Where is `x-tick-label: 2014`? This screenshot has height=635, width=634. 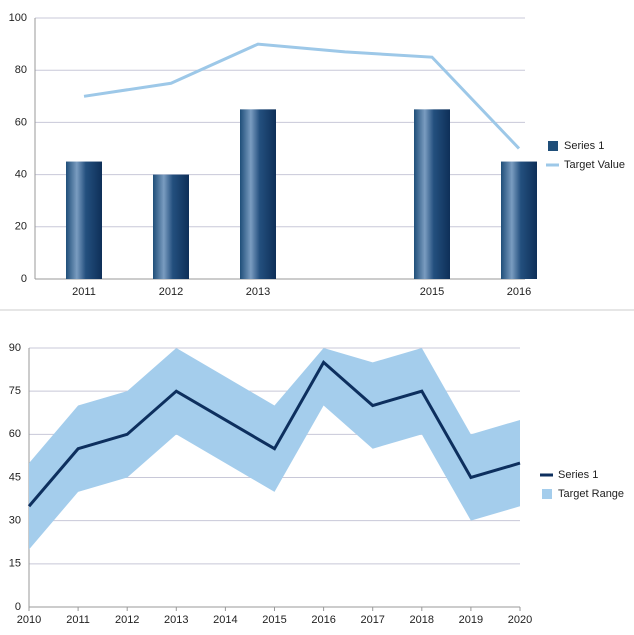 x-tick-label: 2014 is located at coordinates (225, 620).